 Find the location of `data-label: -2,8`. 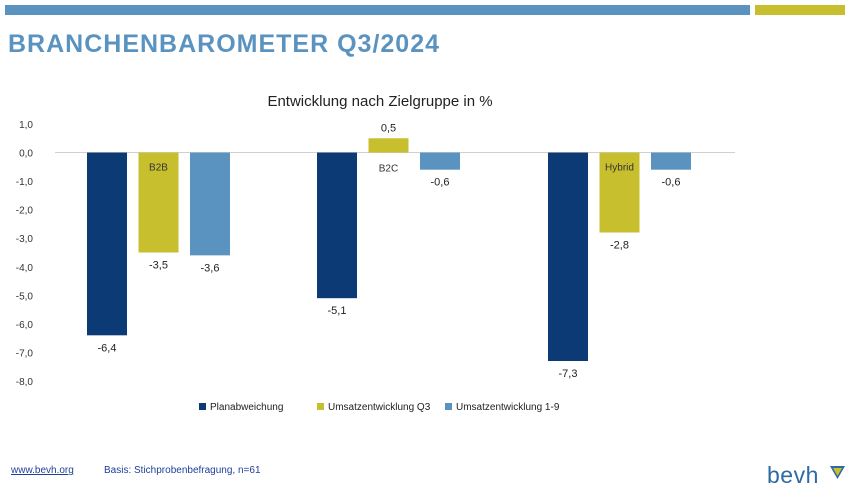

data-label: -2,8 is located at coordinates (619, 246).